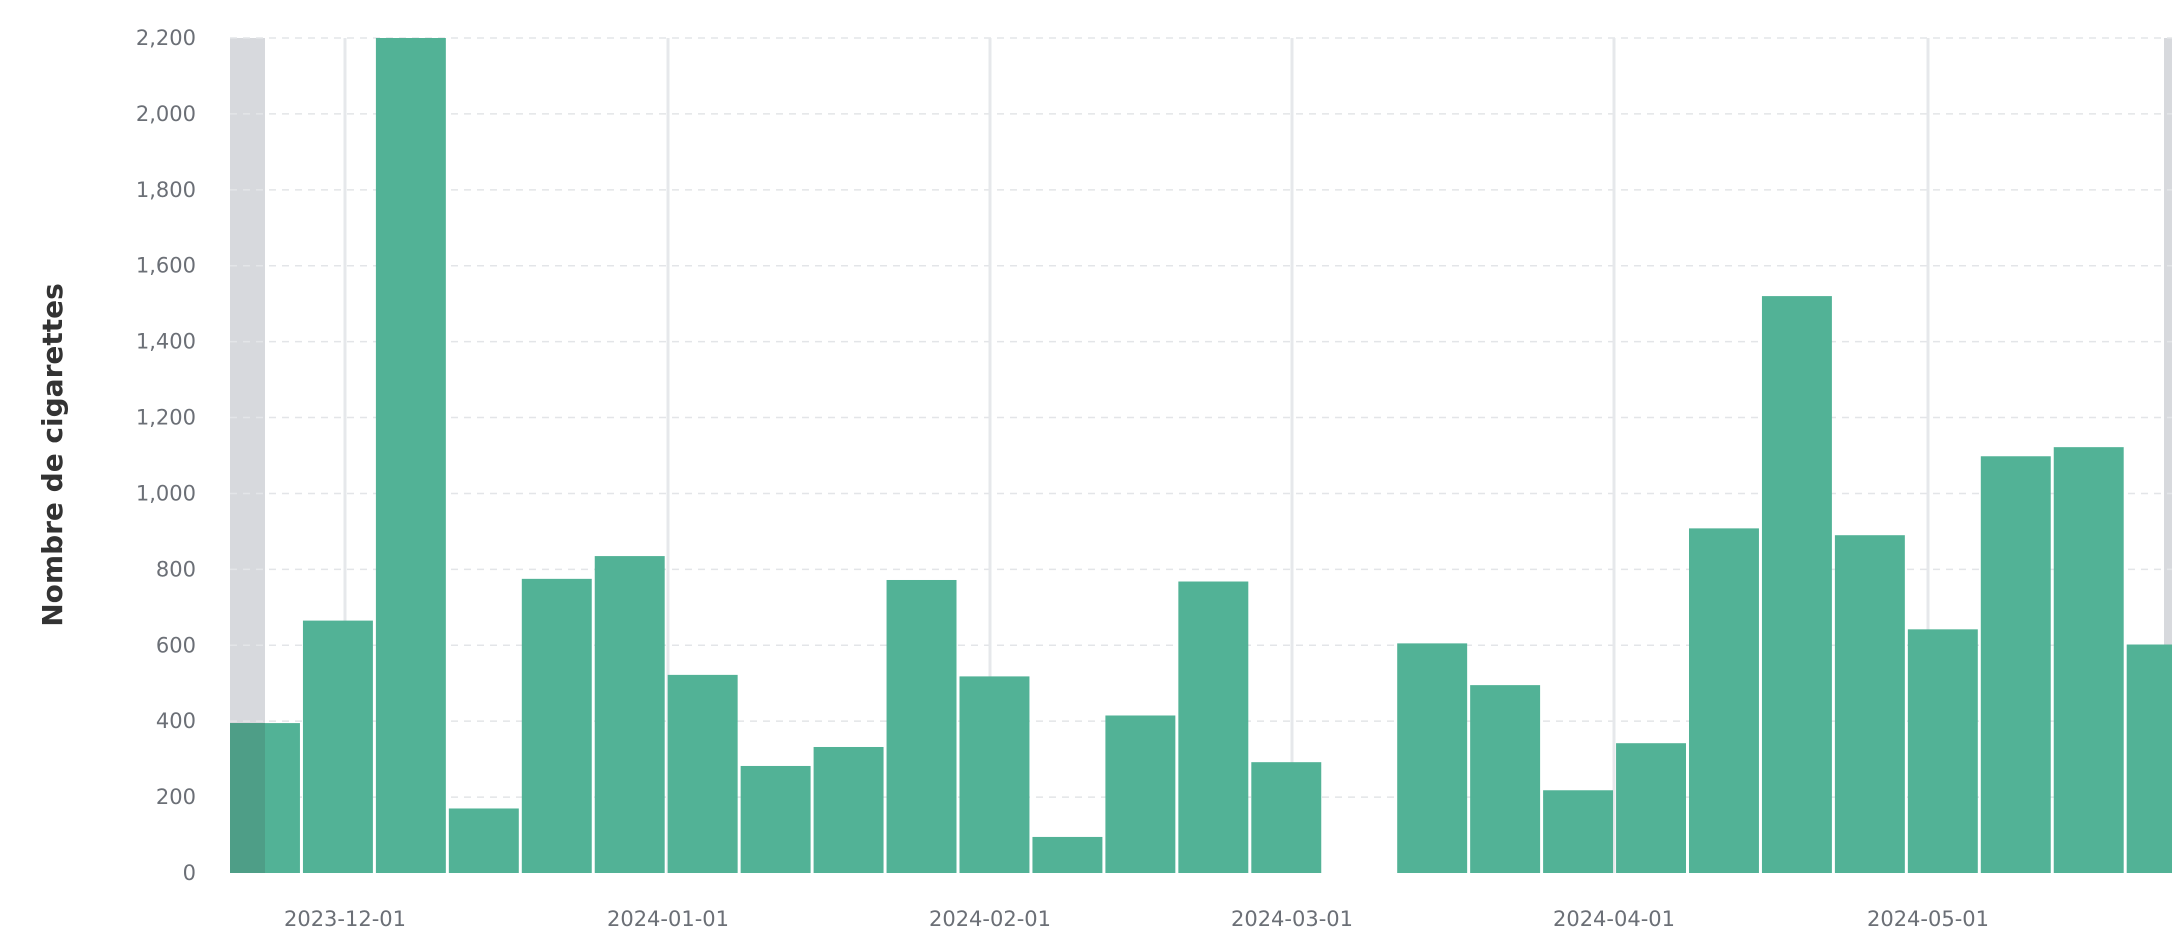  Describe the element at coordinates (166, 342) in the screenshot. I see `y-tick-label: 1,400` at that location.